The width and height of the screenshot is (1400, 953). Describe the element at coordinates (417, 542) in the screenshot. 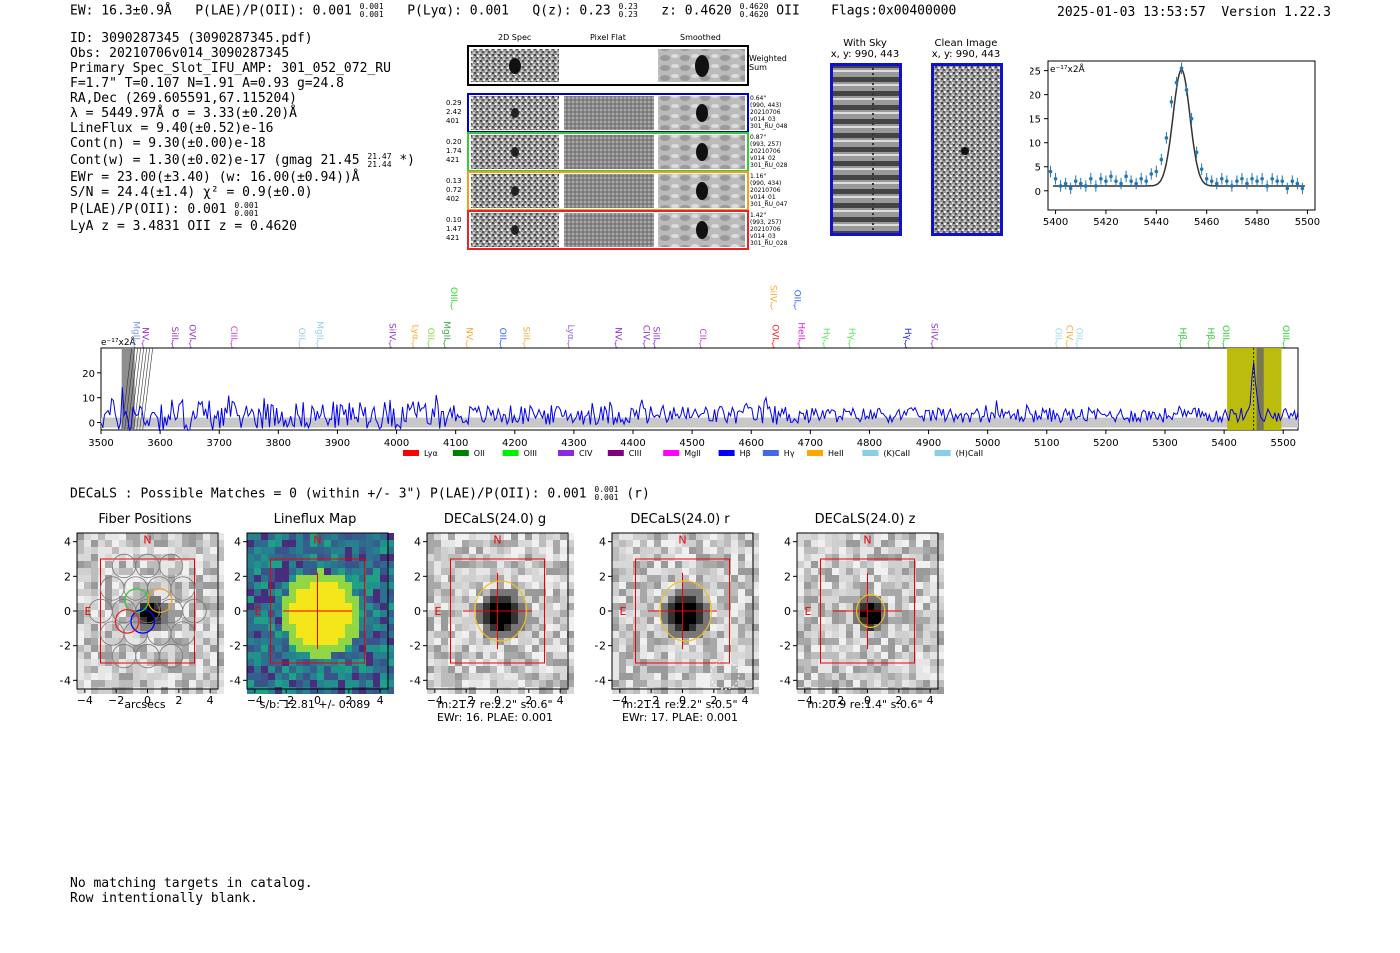

I see `y-tick-label: 4` at that location.